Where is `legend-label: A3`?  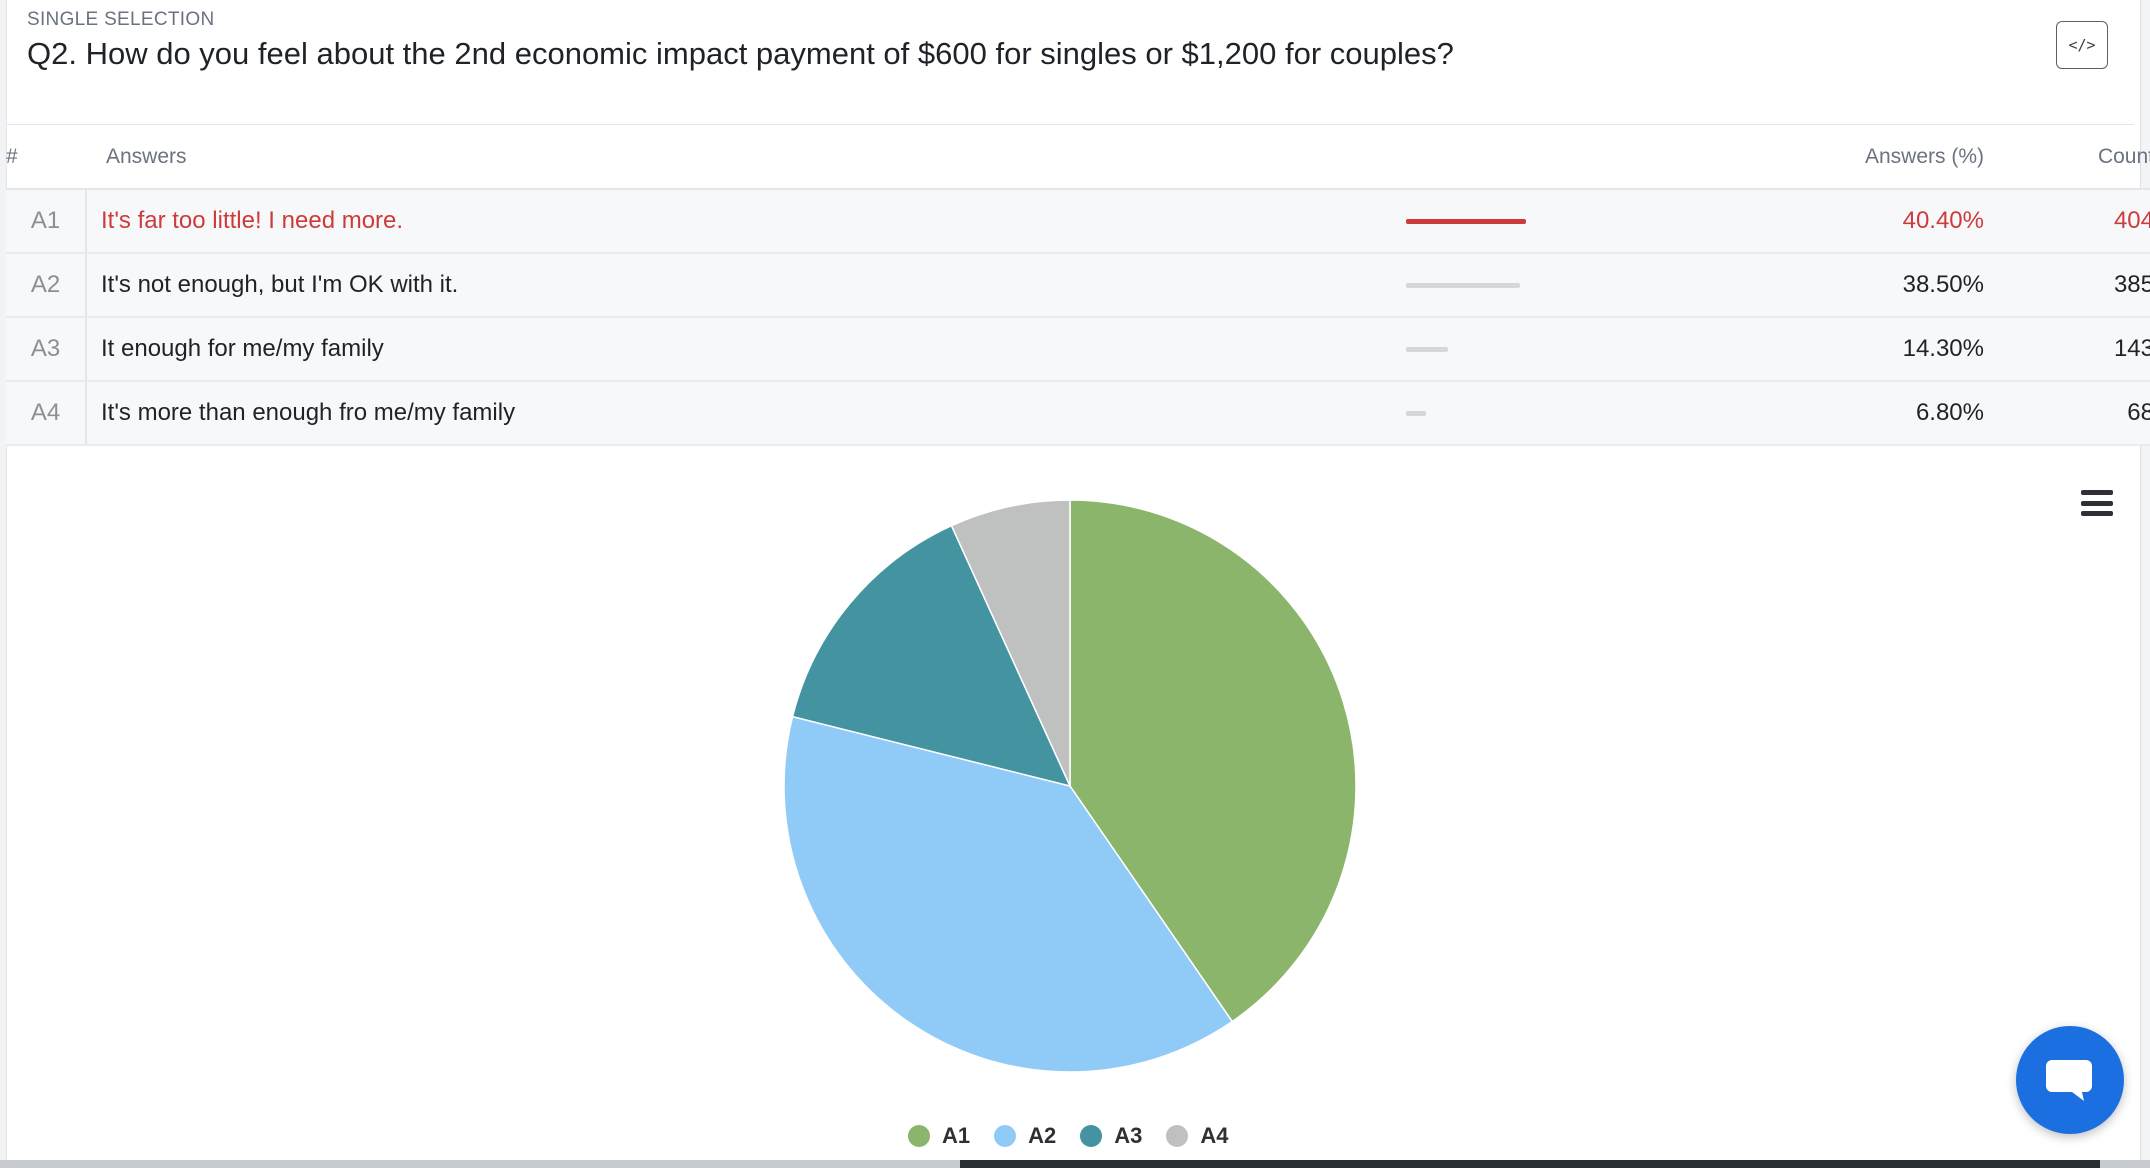
legend-label: A3 is located at coordinates (1128, 1135).